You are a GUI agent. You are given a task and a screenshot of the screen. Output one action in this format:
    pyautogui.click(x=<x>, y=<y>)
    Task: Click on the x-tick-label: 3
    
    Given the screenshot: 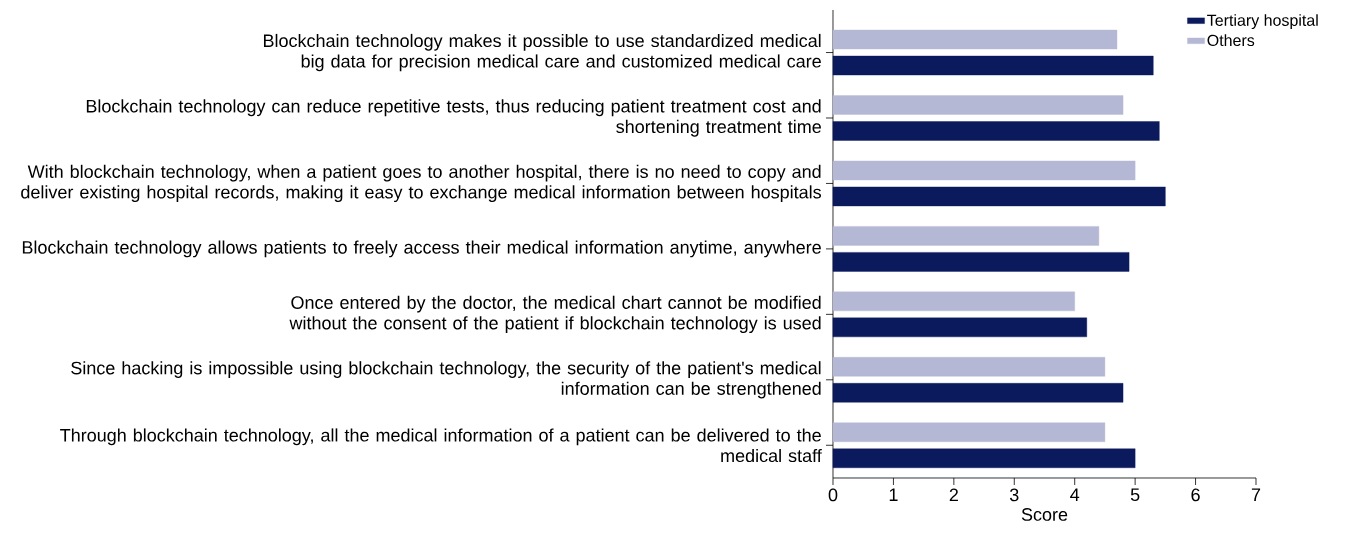 What is the action you would take?
    pyautogui.click(x=1014, y=495)
    